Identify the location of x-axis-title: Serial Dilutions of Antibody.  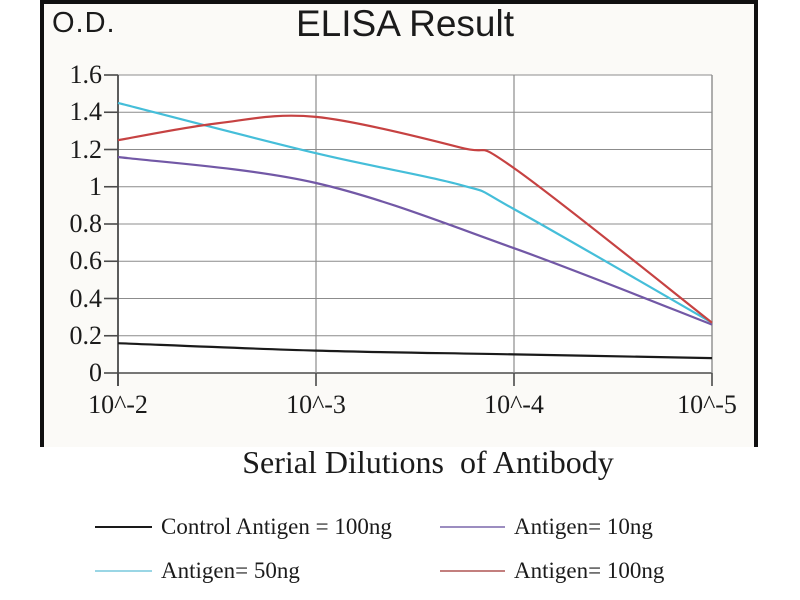
(428, 462).